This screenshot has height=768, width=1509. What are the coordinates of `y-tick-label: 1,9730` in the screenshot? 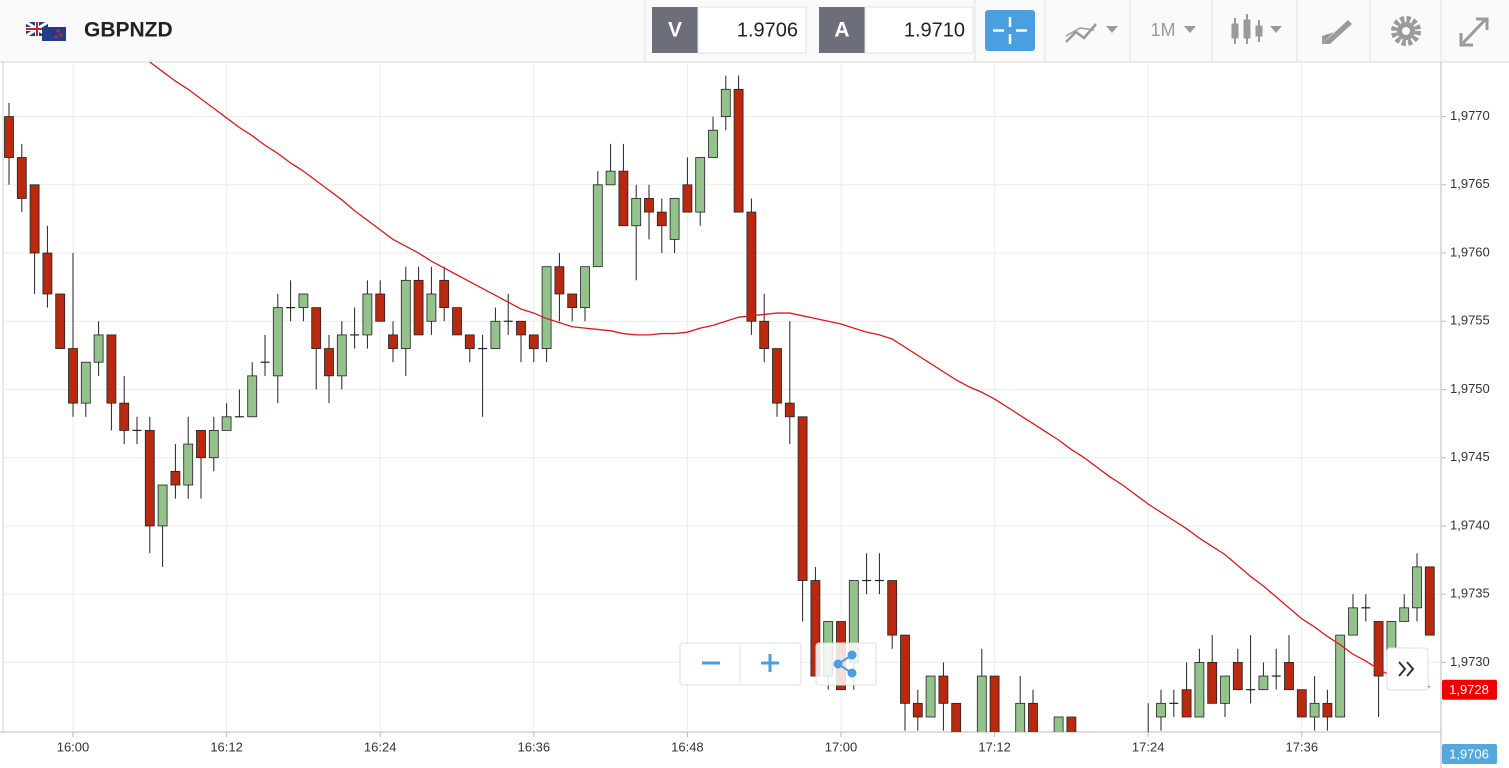 It's located at (1470, 661).